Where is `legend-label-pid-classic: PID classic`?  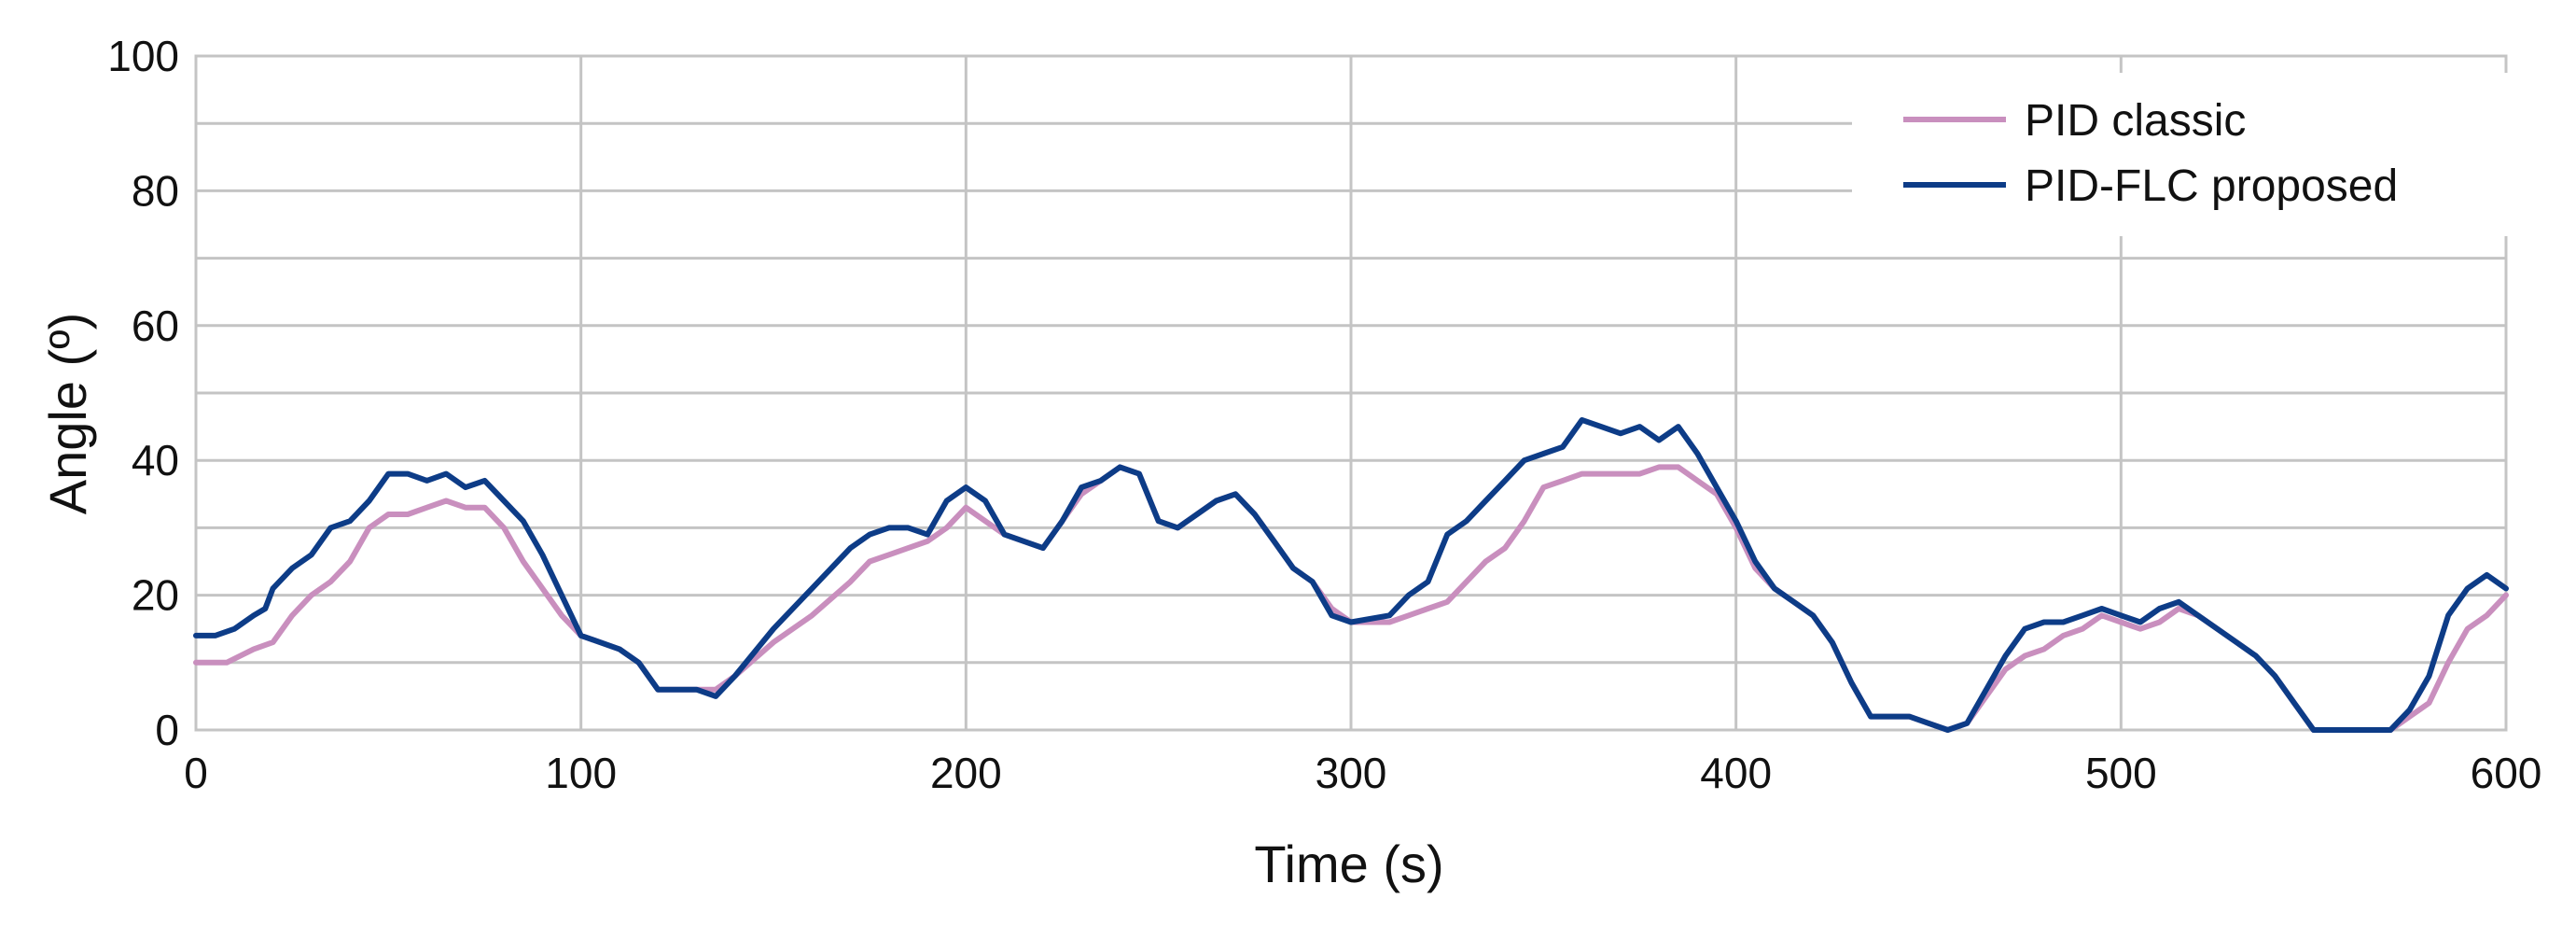 legend-label-pid-classic: PID classic is located at coordinates (2135, 121).